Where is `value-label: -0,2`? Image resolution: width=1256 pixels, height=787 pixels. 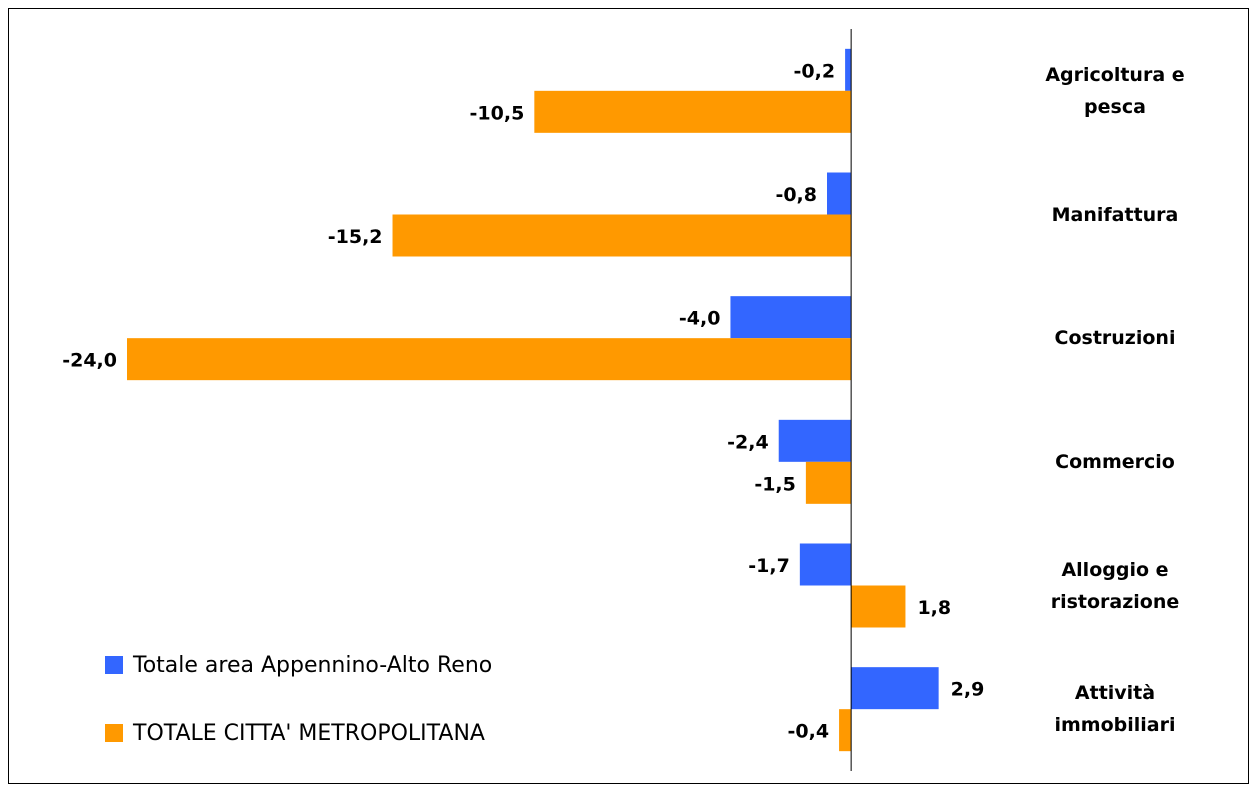 value-label: -0,2 is located at coordinates (815, 71).